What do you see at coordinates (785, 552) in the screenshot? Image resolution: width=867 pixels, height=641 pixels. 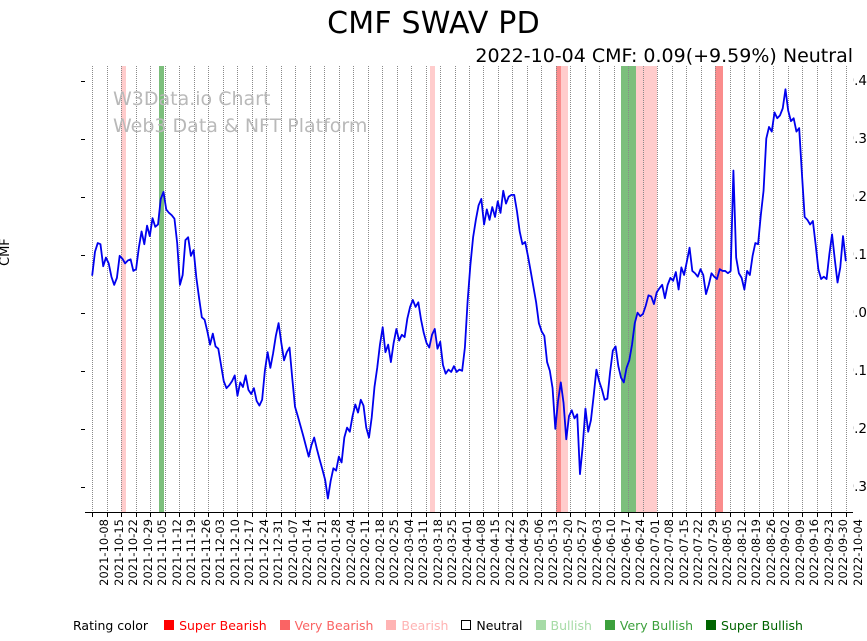 I see `x-tick-label: 2022-09-02` at bounding box center [785, 552].